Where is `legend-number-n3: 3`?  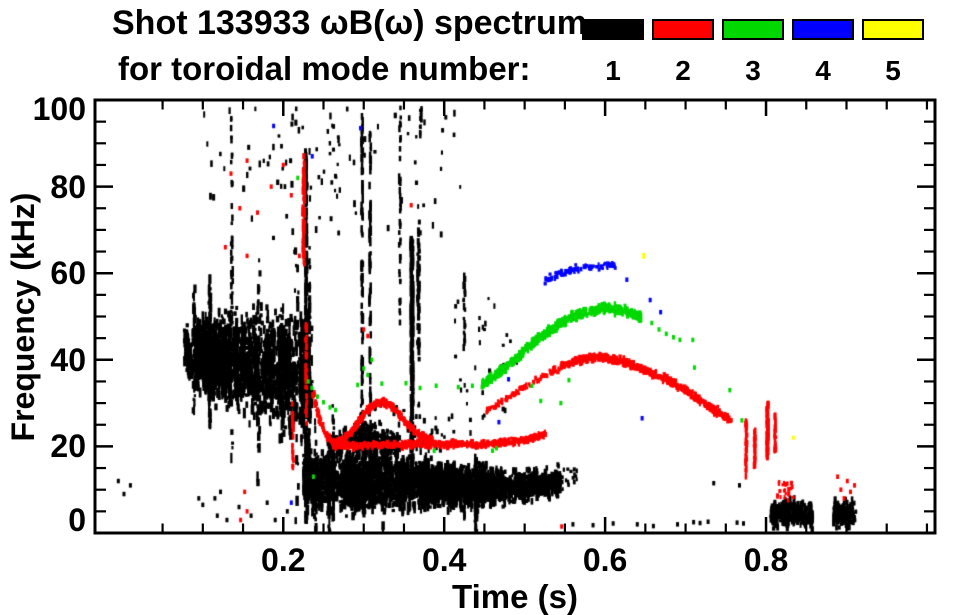 legend-number-n3: 3 is located at coordinates (753, 70).